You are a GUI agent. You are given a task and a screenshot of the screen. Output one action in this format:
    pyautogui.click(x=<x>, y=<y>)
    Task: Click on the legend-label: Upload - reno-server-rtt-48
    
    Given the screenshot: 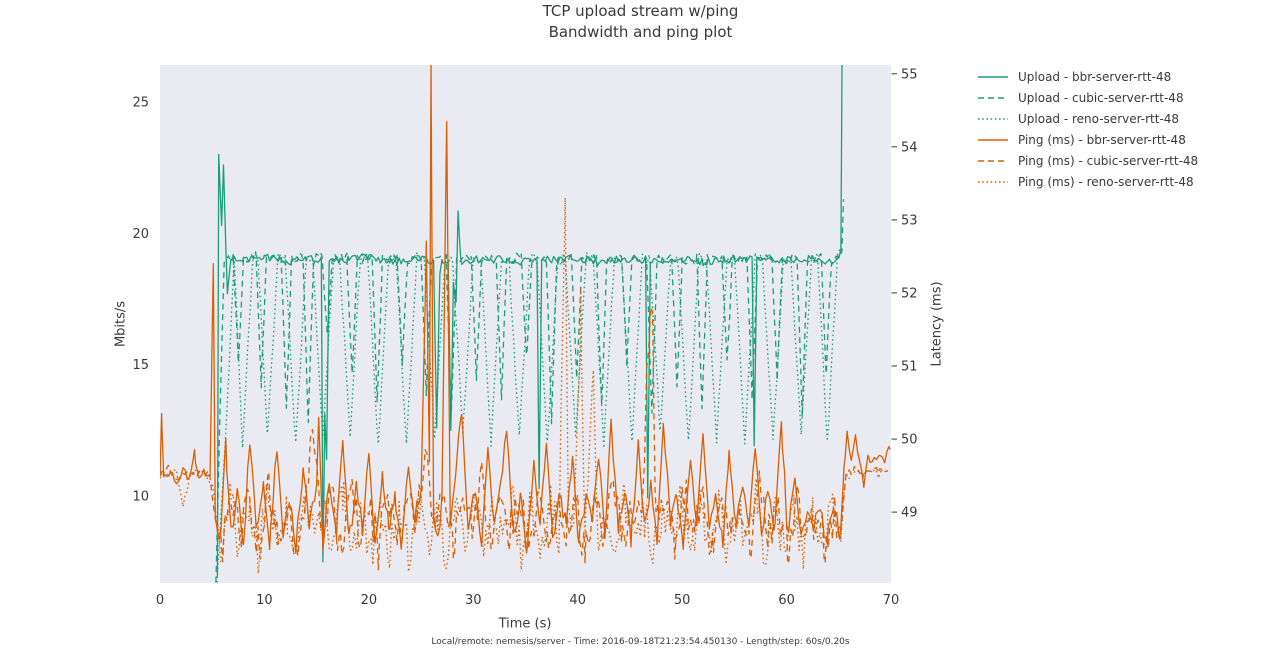 What is the action you would take?
    pyautogui.click(x=1099, y=118)
    